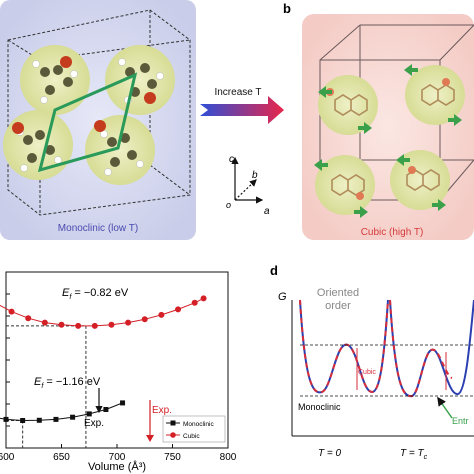  Describe the element at coordinates (117, 466) in the screenshot. I see `chart-xlabel: Volume (Å³)` at that location.